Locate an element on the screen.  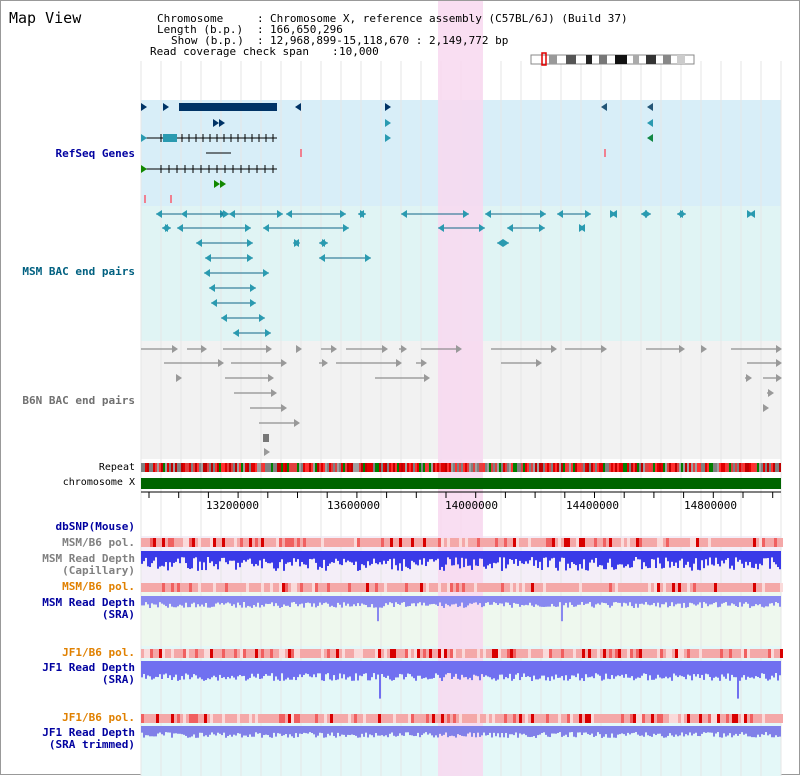
gene-feature is located at coordinates (301, 153).